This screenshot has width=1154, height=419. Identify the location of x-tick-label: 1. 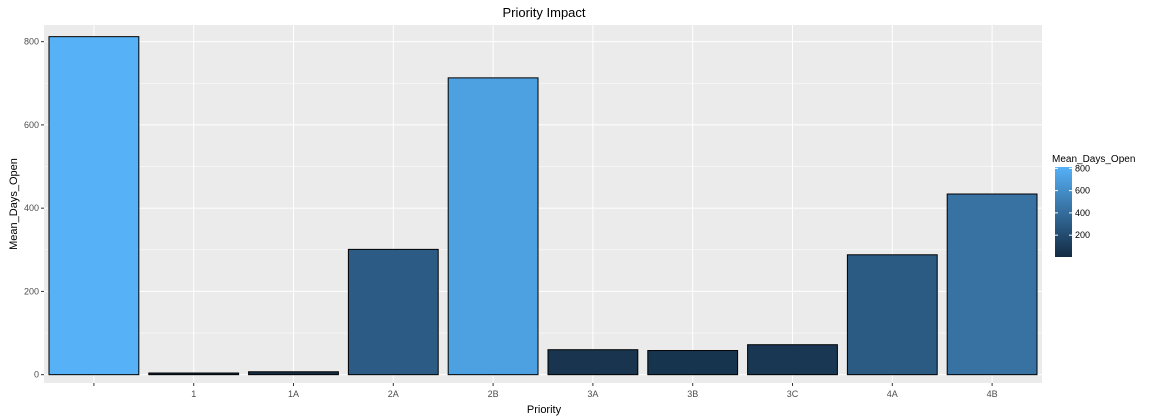
(193, 394).